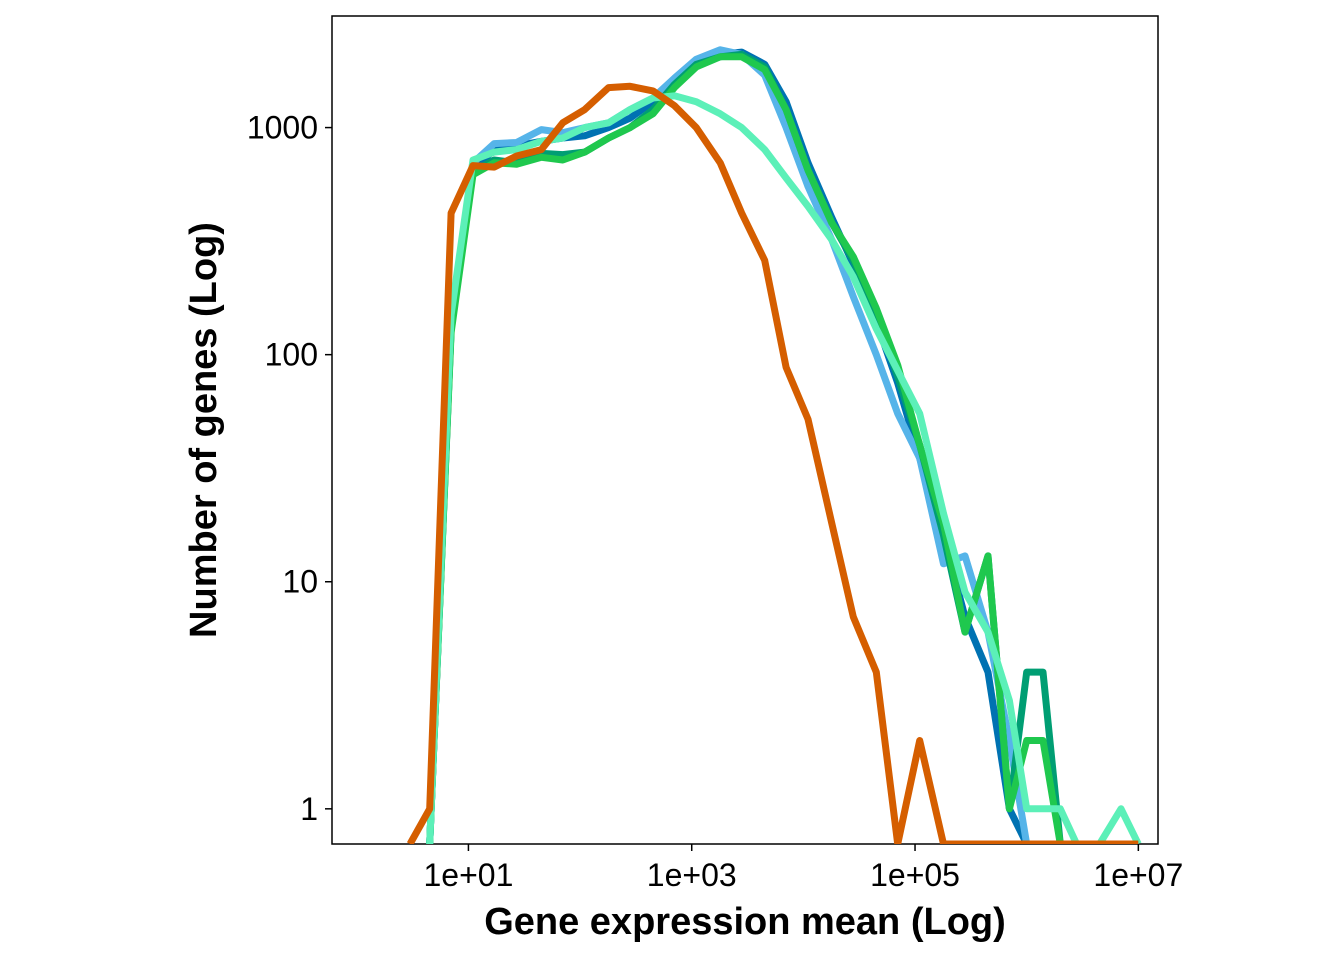 The height and width of the screenshot is (960, 1344). Describe the element at coordinates (803, 868) in the screenshot. I see `x-axis: 1e+01 1e+03 1e+05 1e+07` at that location.